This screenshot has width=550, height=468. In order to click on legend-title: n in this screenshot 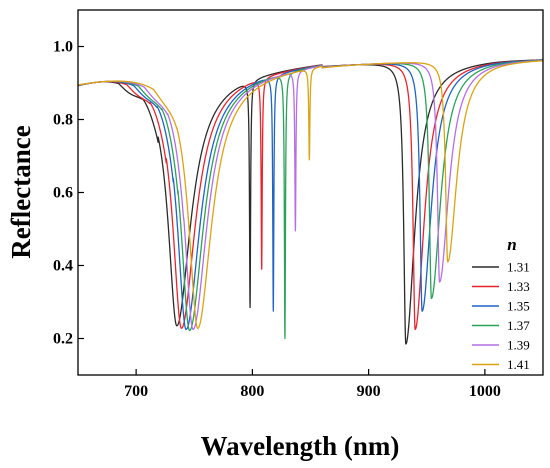, I will do `click(511, 244)`.